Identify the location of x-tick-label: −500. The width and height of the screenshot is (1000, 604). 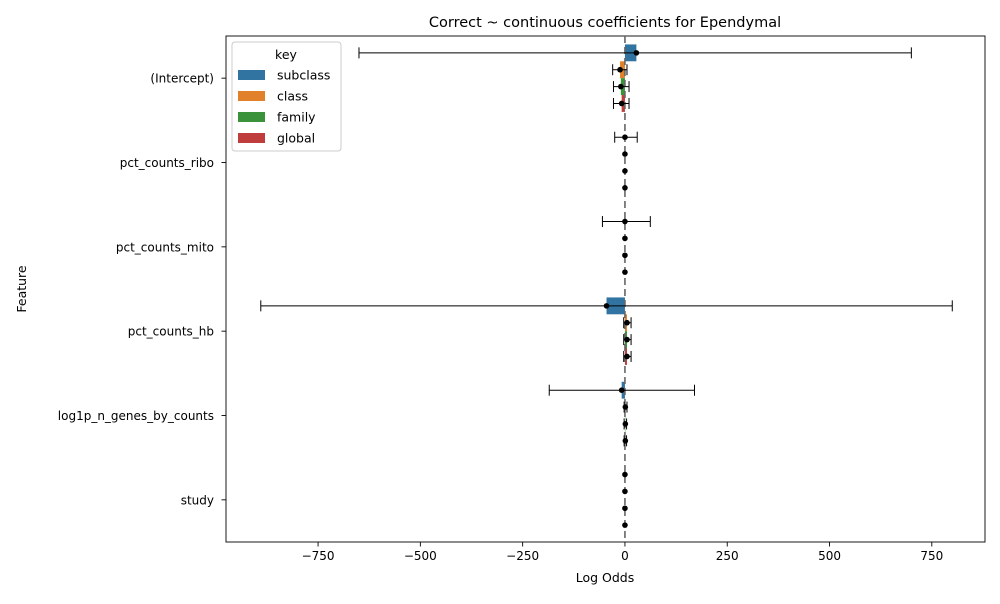
(420, 556).